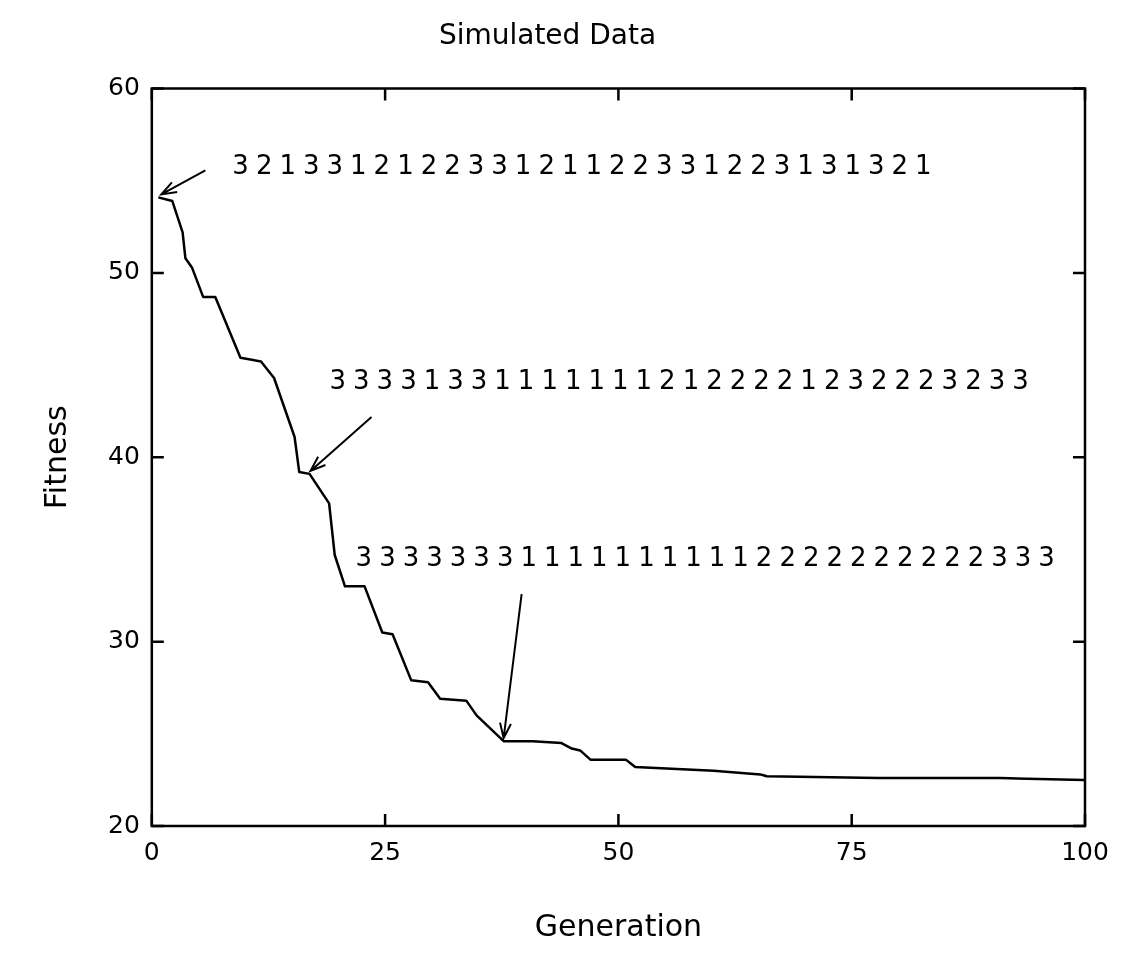  What do you see at coordinates (385, 851) in the screenshot?
I see `x-tick-label: 25` at bounding box center [385, 851].